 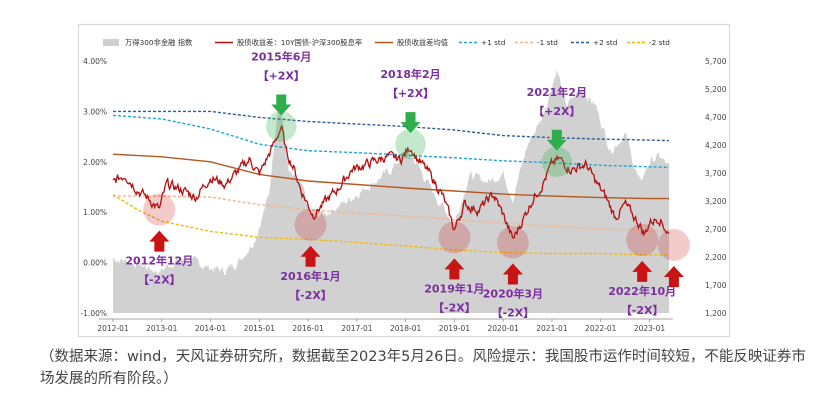 What do you see at coordinates (260, 328) in the screenshot?
I see `x-tick-label: 2015-01` at bounding box center [260, 328].